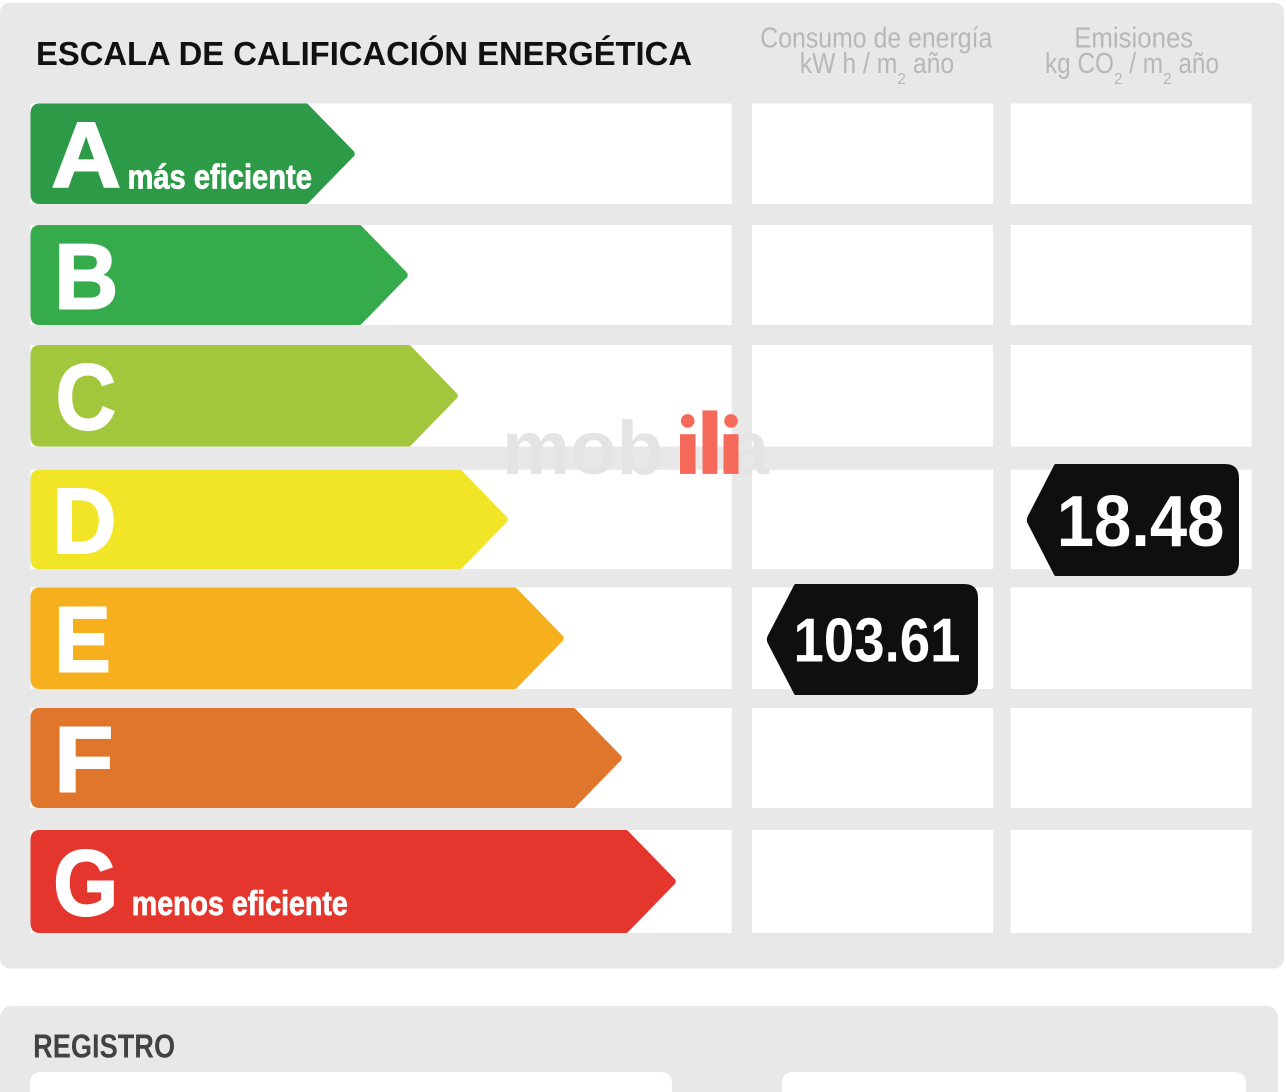 Image resolution: width=1286 pixels, height=1092 pixels. Describe the element at coordinates (83, 759) in the screenshot. I see `svg-text: F` at that location.